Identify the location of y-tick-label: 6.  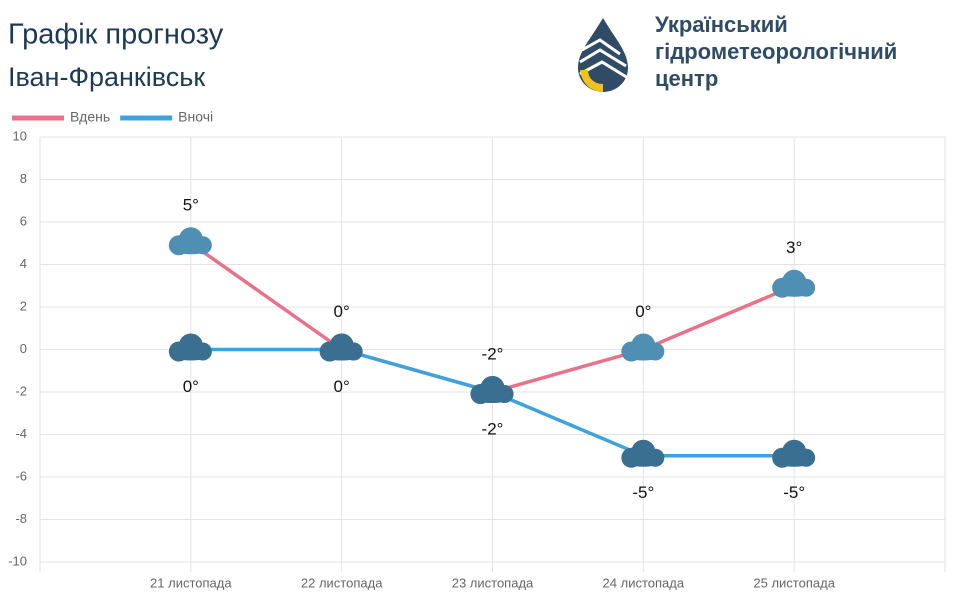
(23, 220).